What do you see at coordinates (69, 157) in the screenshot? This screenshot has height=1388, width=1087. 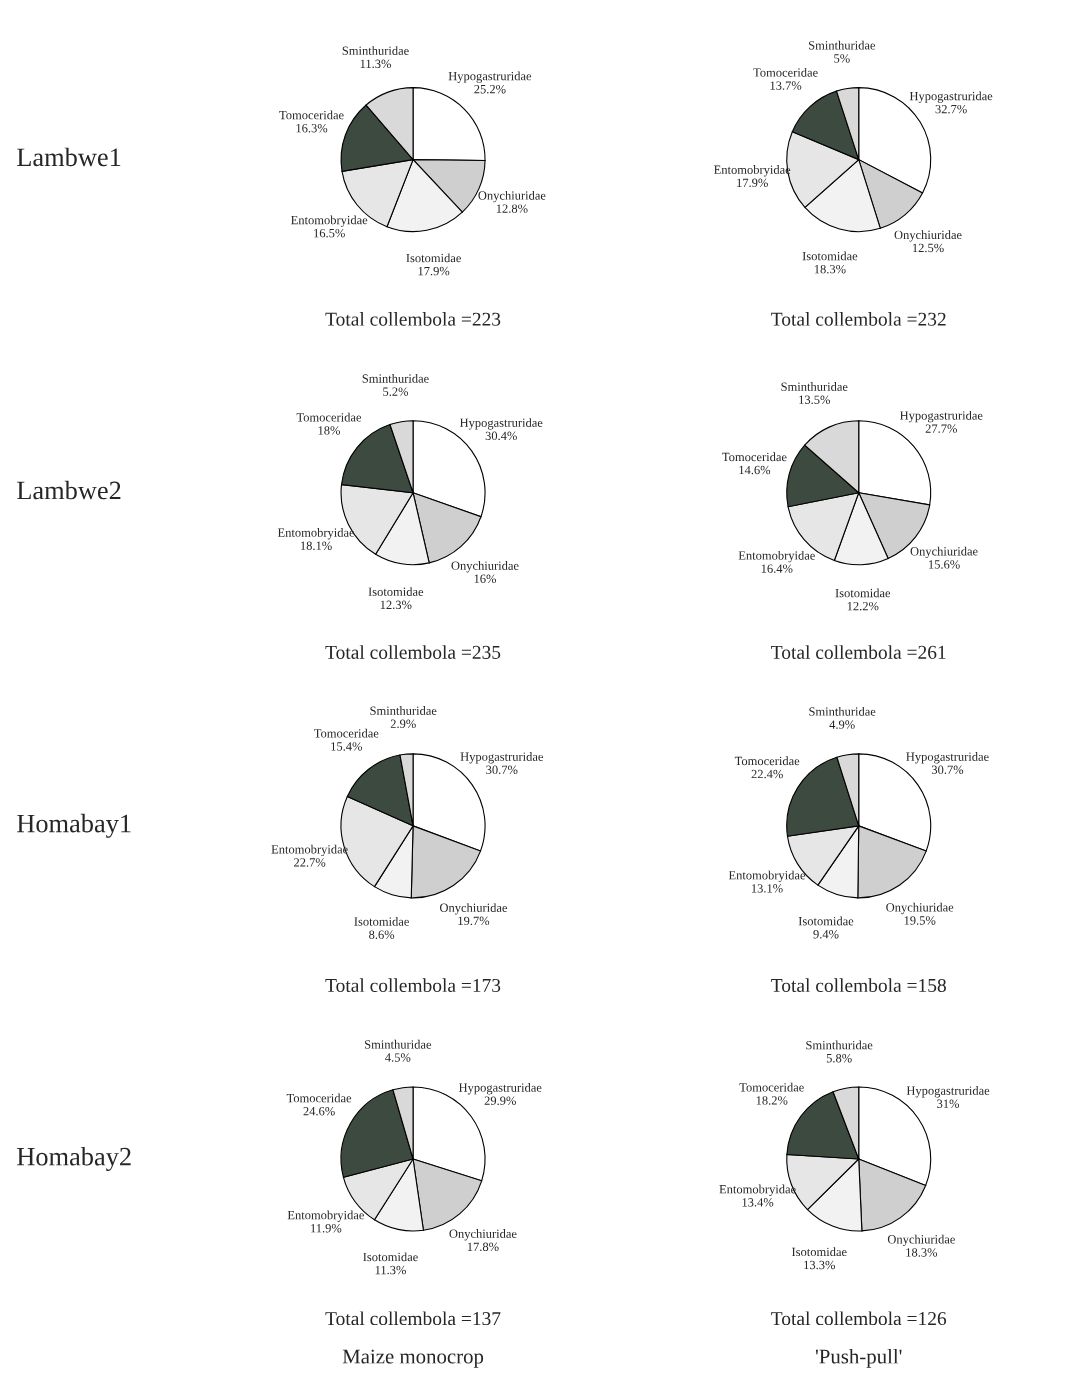 I see `text: Lambwe1` at bounding box center [69, 157].